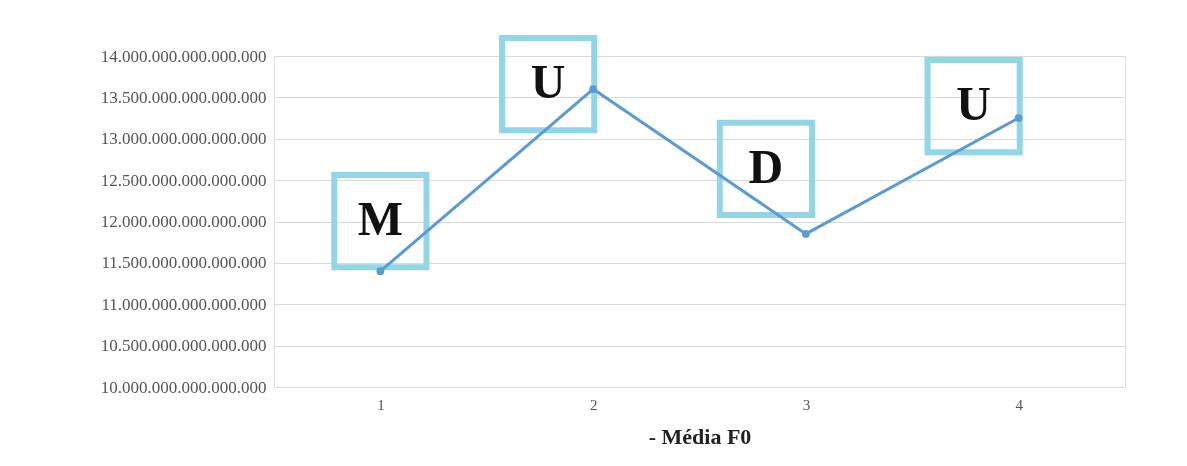 This screenshot has height=466, width=1187. What do you see at coordinates (183, 139) in the screenshot?
I see `y-tick-label: 13.000.000.000.000.000` at bounding box center [183, 139].